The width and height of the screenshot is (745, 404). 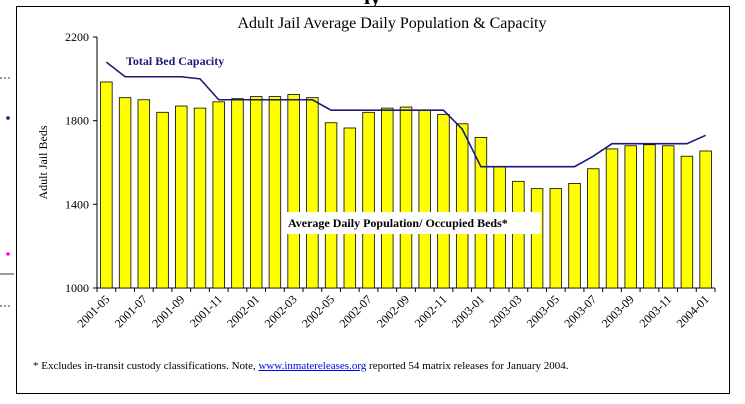 What do you see at coordinates (8, 118) in the screenshot?
I see `margin-dot-blue` at bounding box center [8, 118].